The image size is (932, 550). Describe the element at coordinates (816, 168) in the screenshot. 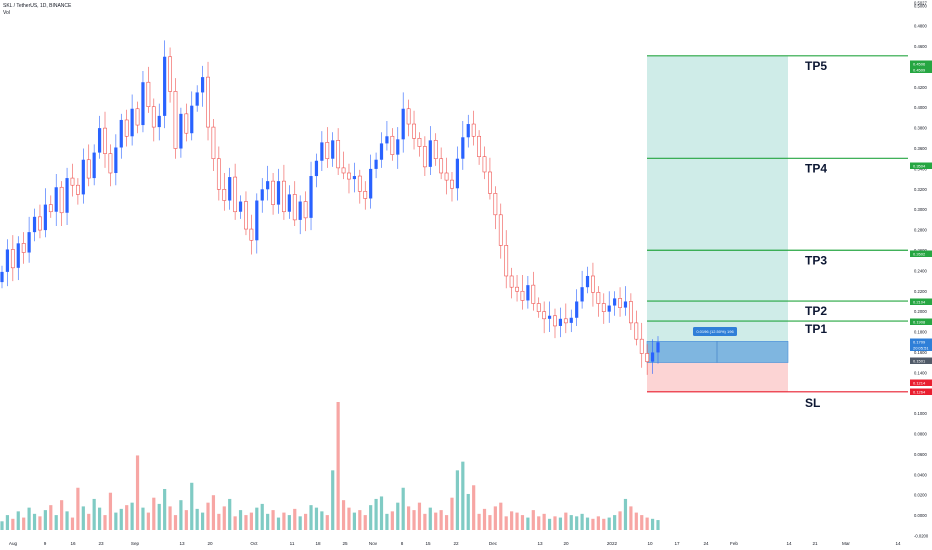

I see `target-label-tp4: TP4` at that location.